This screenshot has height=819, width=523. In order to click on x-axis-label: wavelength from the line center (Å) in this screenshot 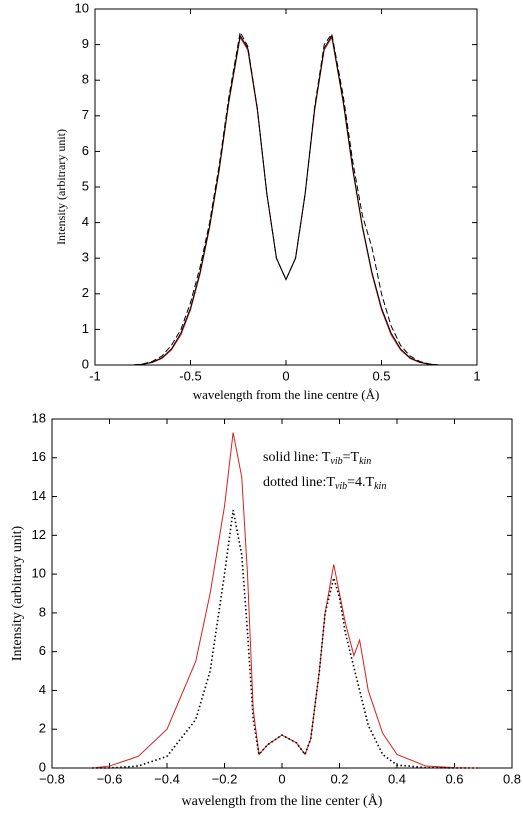, I will do `click(282, 801)`.